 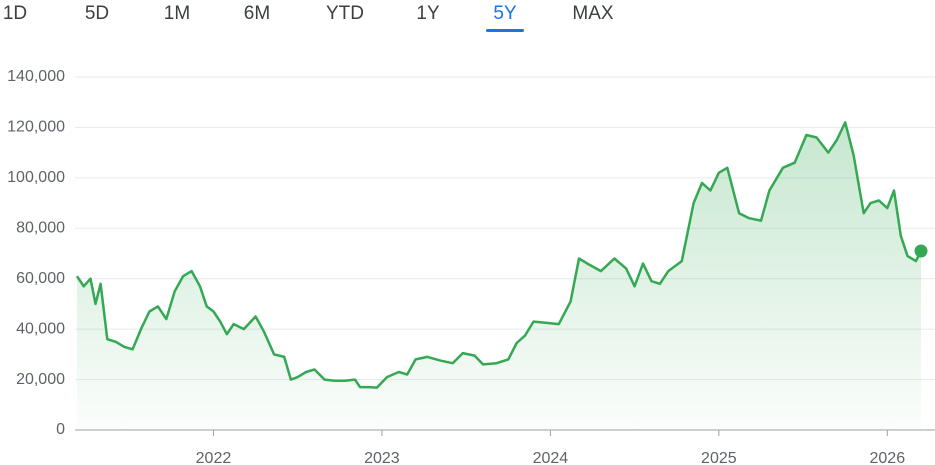 What do you see at coordinates (382, 457) in the screenshot?
I see `x-tick-label: 2023` at bounding box center [382, 457].